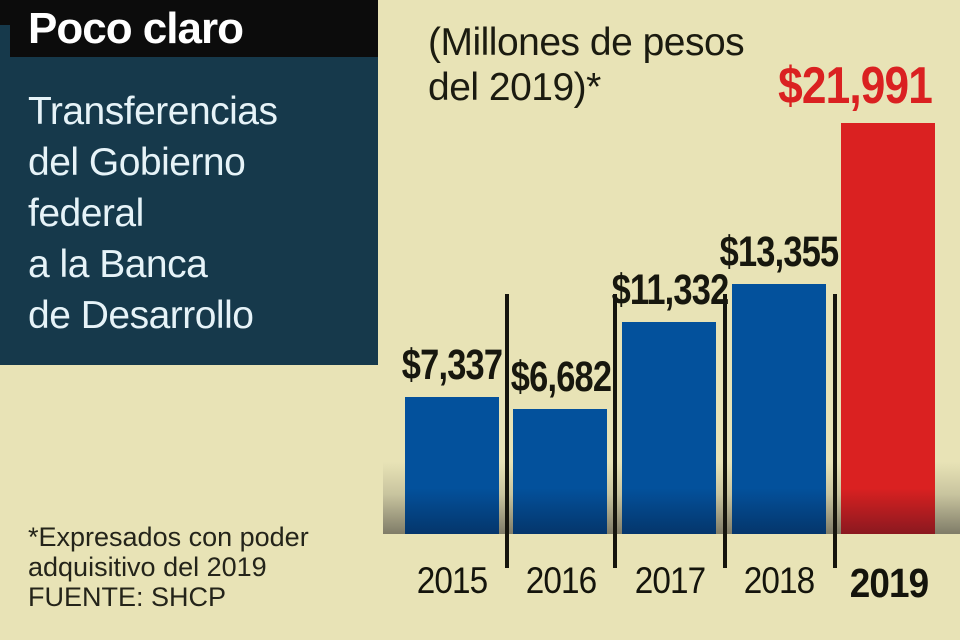 Image resolution: width=960 pixels, height=640 pixels. I want to click on title-line-5: de Desarrollo, so click(141, 315).